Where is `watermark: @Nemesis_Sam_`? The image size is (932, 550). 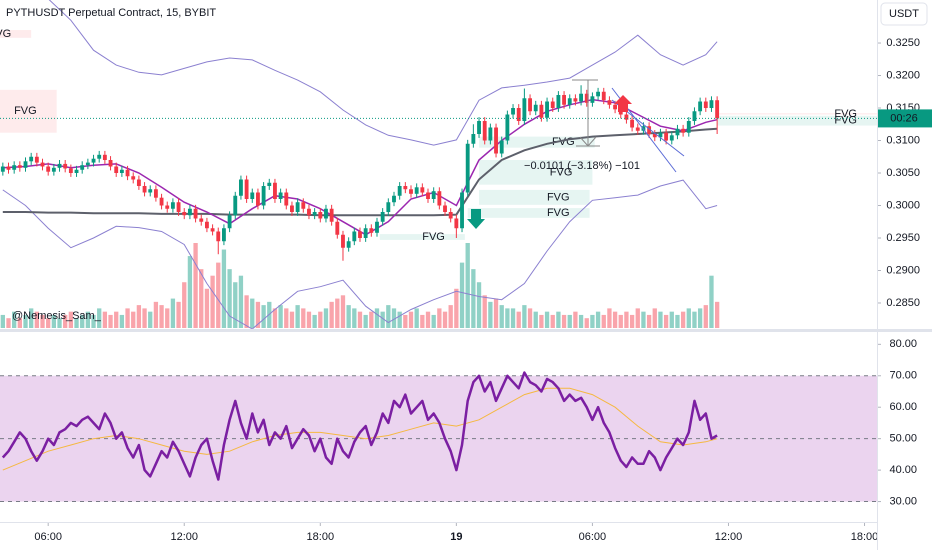 watermark: @Nemesis_Sam_ is located at coordinates (57, 316).